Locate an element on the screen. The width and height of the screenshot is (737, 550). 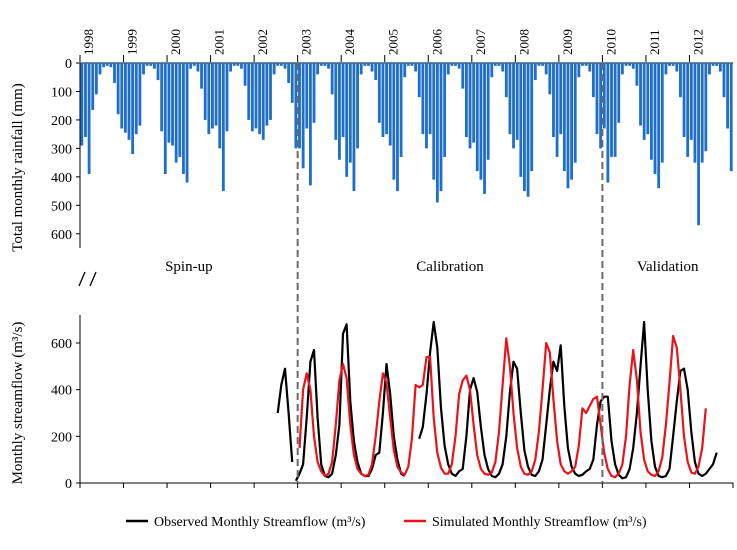
rainfall-y-tick-label: 600 is located at coordinates (61, 235).